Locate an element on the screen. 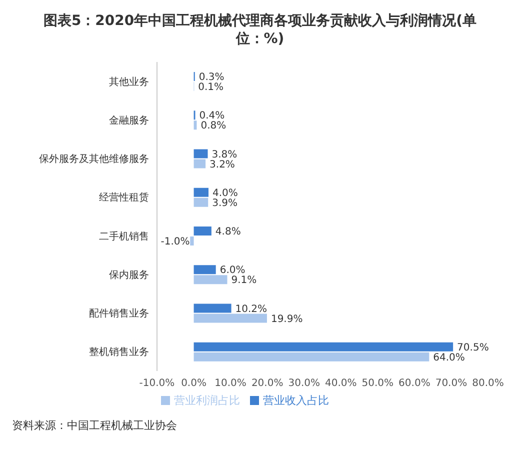 The image size is (520, 455). y-tick-label: 二手机销售 is located at coordinates (124, 236).